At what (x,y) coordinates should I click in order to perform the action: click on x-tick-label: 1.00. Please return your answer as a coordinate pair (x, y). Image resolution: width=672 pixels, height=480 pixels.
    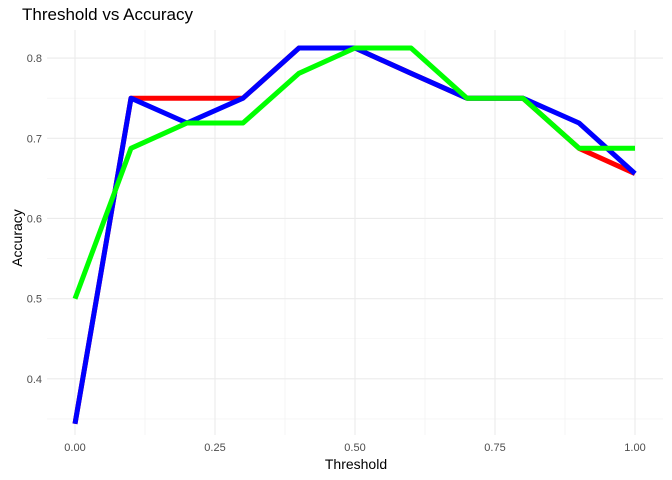
    Looking at the image, I should click on (634, 448).